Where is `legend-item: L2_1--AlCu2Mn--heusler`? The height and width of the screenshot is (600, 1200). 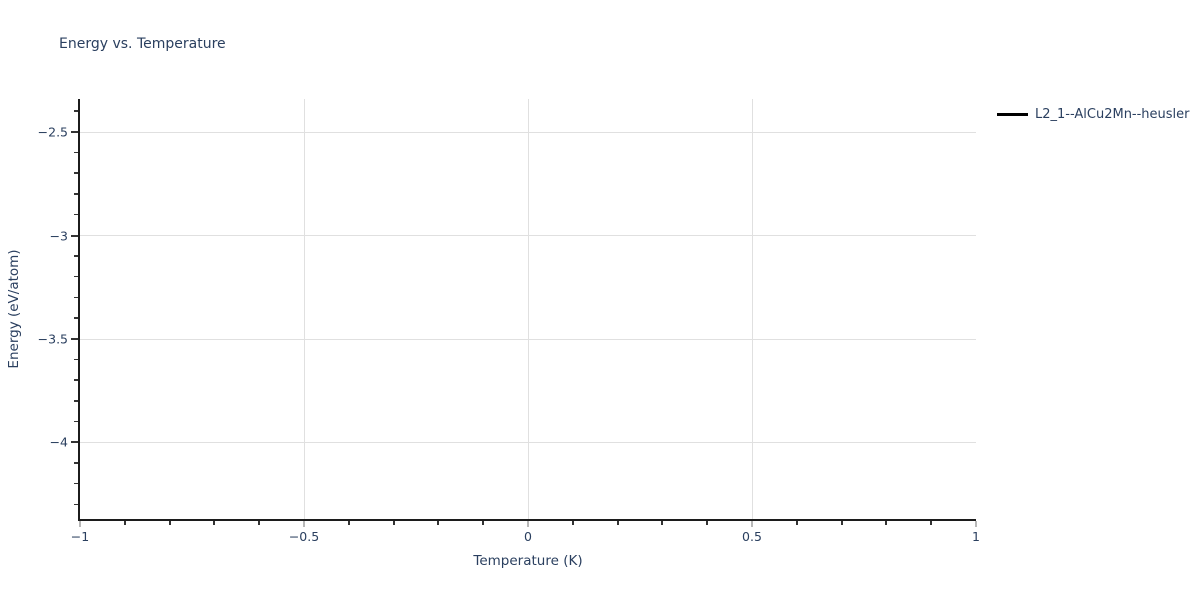
legend-item: L2_1--AlCu2Mn--heusler is located at coordinates (1093, 114).